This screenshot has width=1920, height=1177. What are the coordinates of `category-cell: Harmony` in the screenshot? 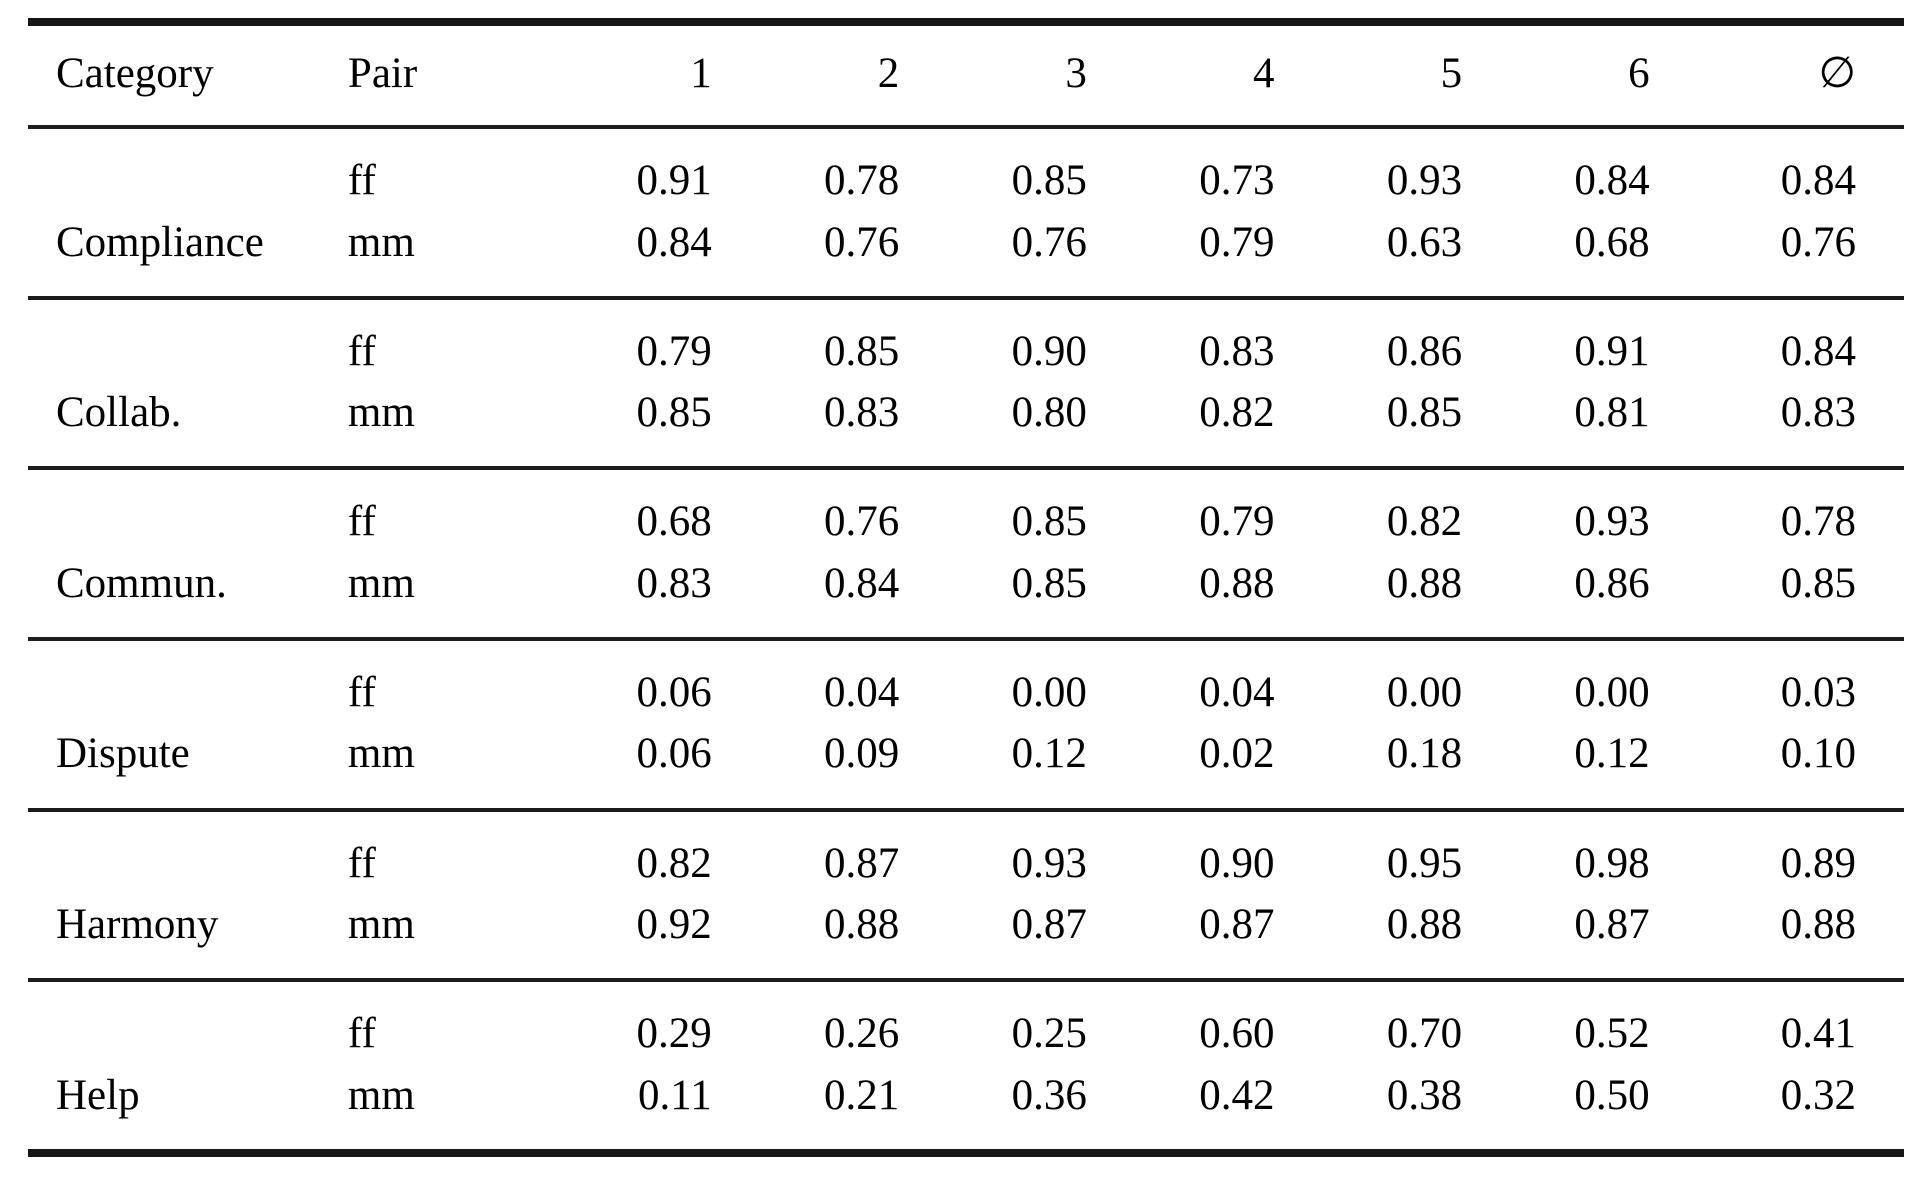 It's located at (137, 924).